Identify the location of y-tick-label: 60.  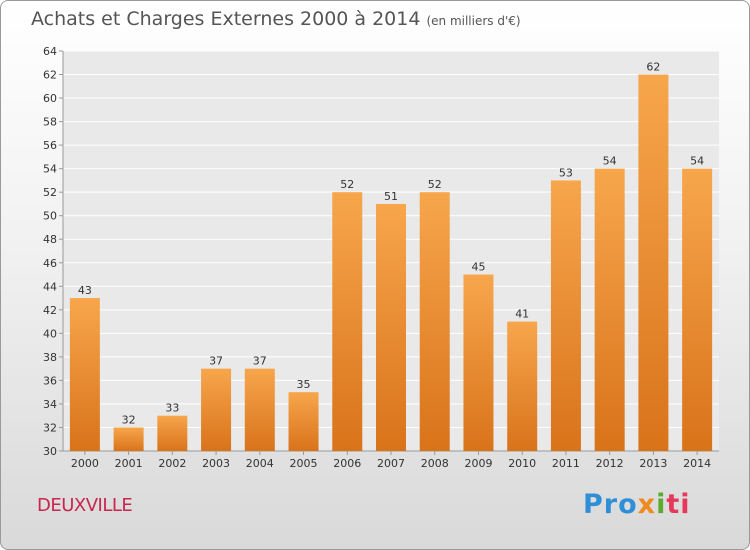
(50, 98).